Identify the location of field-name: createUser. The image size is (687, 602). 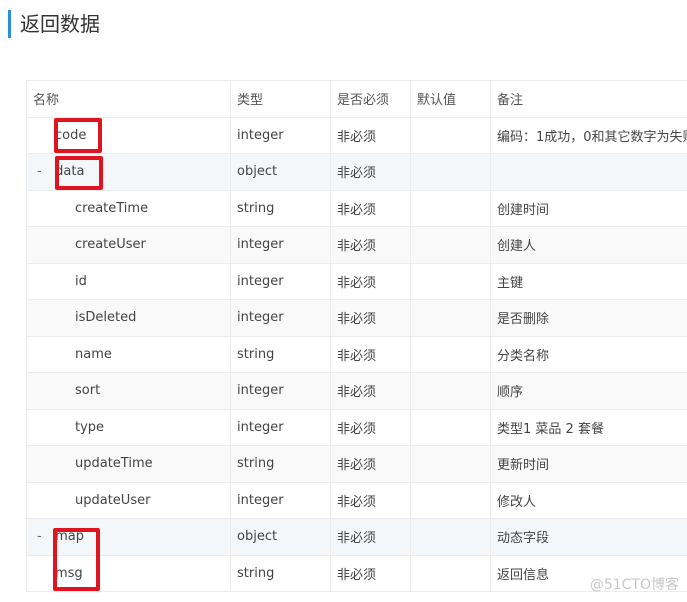
(110, 245).